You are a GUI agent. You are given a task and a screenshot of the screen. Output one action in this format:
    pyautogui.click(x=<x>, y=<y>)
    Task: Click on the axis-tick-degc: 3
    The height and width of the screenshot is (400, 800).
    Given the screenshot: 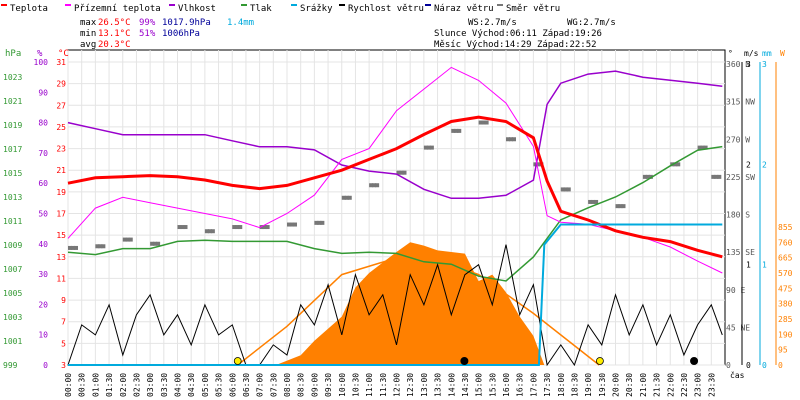 What is the action you would take?
    pyautogui.click(x=63, y=365)
    